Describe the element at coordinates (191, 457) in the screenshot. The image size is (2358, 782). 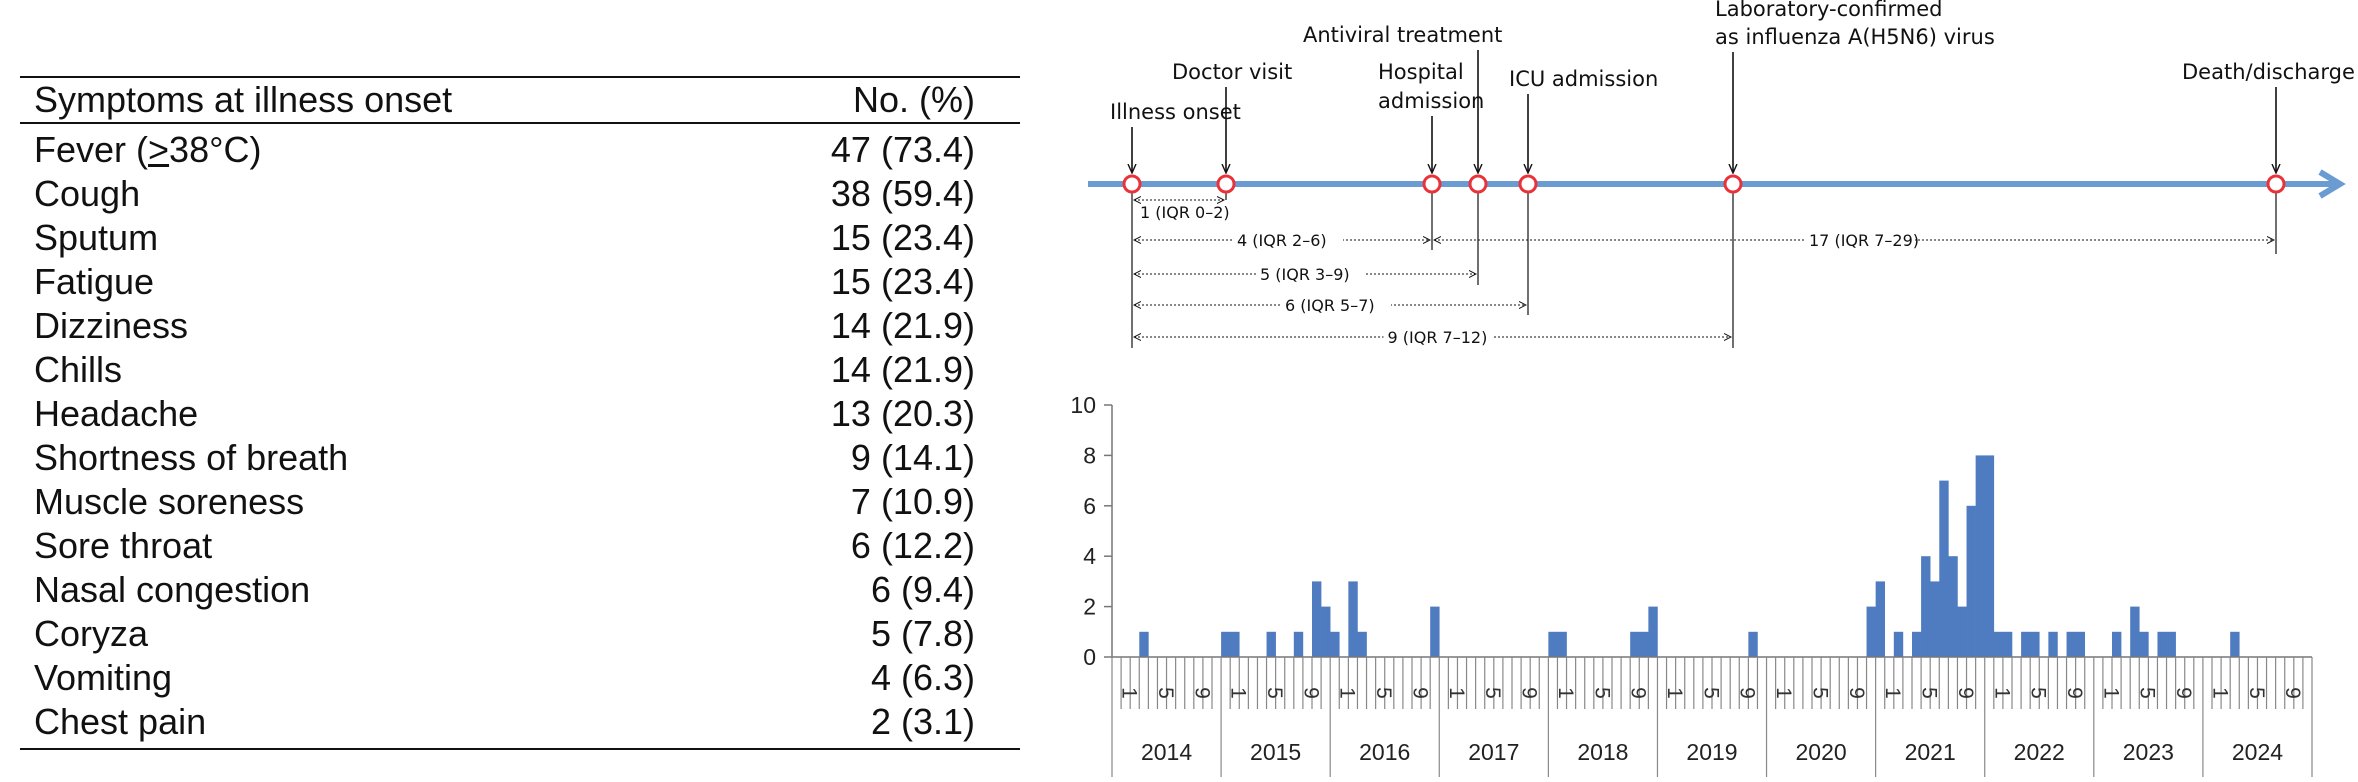
I see `row-symptom: Shortness of breath` at that location.